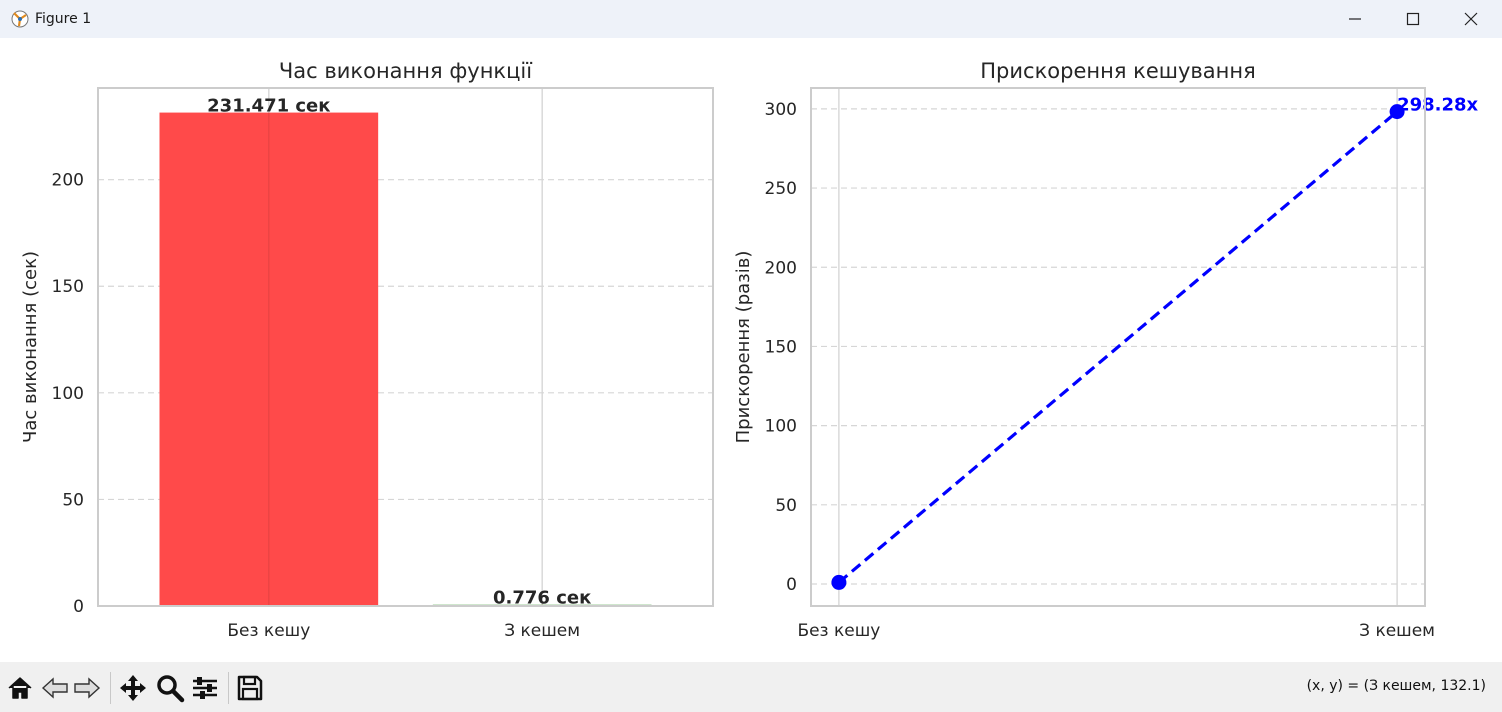  I want to click on title-bar: Figure 1, so click(751, 19).